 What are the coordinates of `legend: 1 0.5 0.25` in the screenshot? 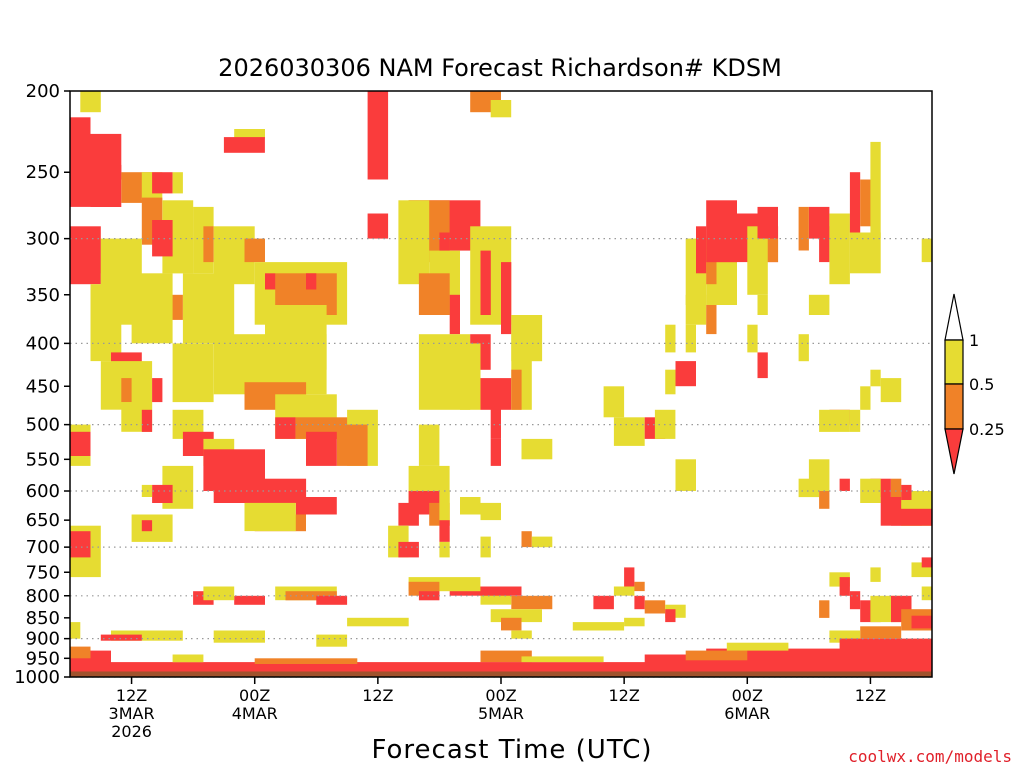 It's located at (974, 384).